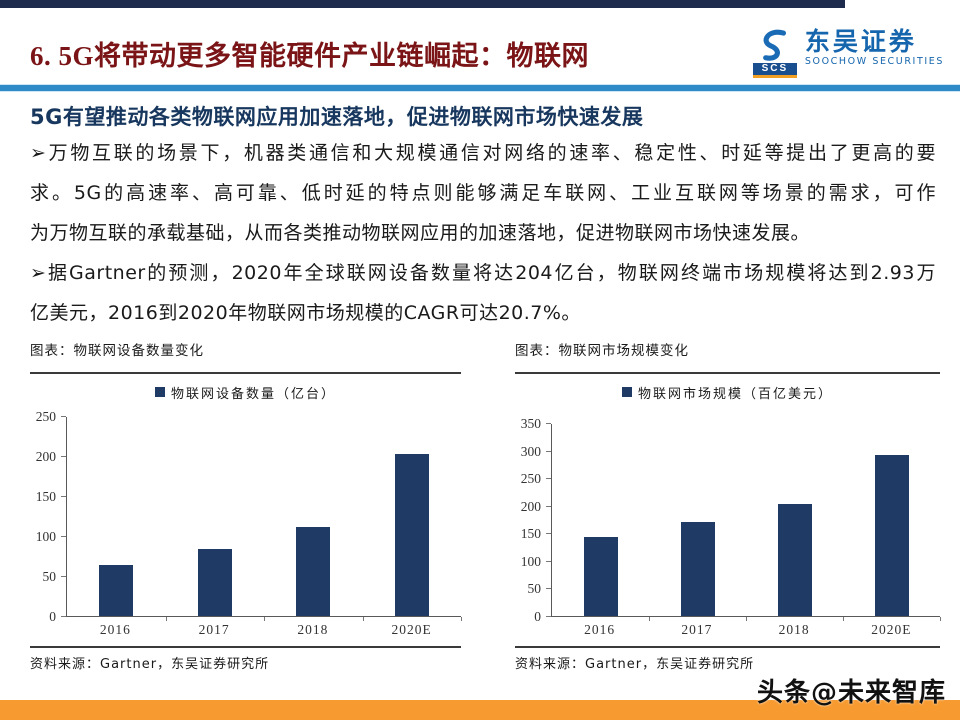 This screenshot has height=720, width=960. I want to click on y-axis-labels: 0 50 100 150 200 250 300 350, so click(533, 520).